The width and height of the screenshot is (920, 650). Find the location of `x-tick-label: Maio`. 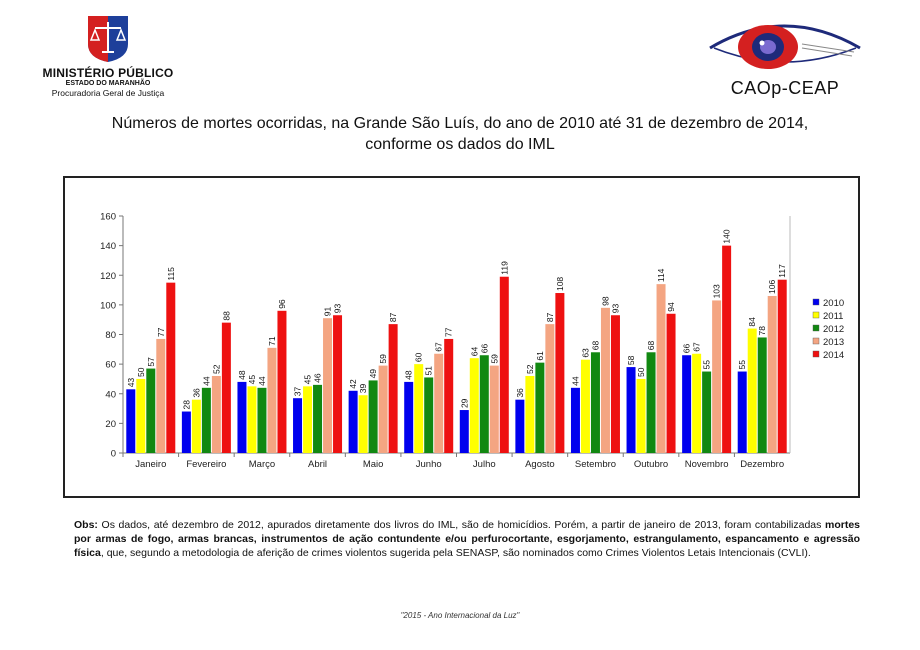

x-tick-label: Maio is located at coordinates (373, 464).